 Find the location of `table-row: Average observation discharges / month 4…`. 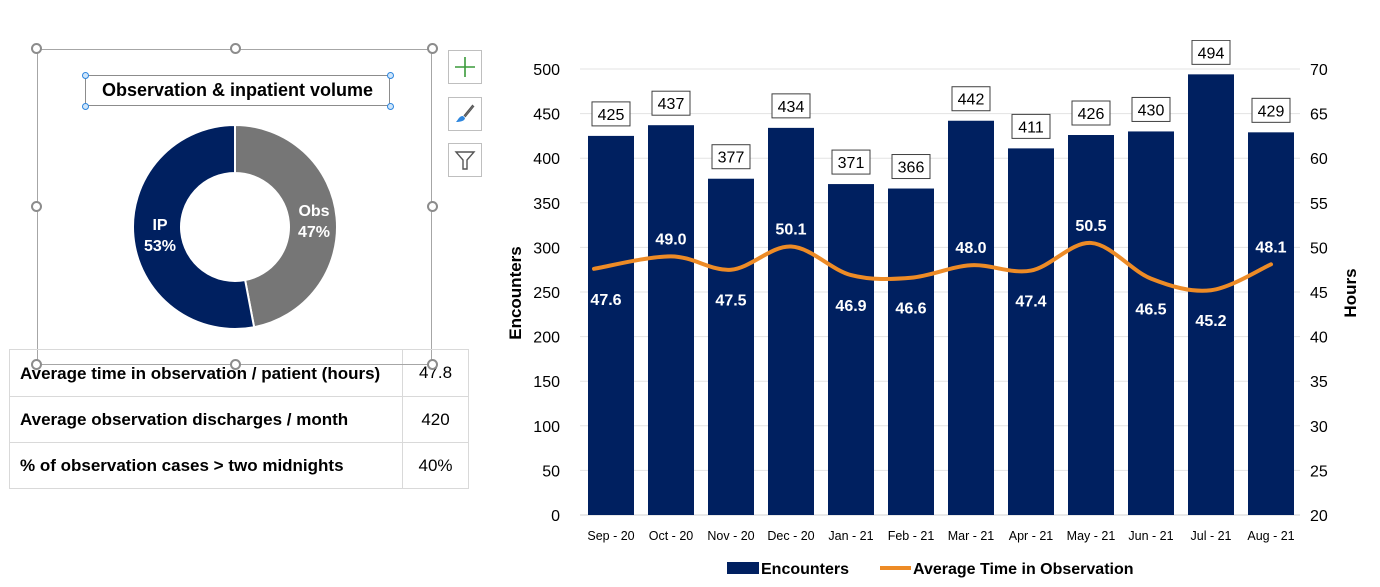

table-row: Average observation discharges / month 4… is located at coordinates (239, 419).